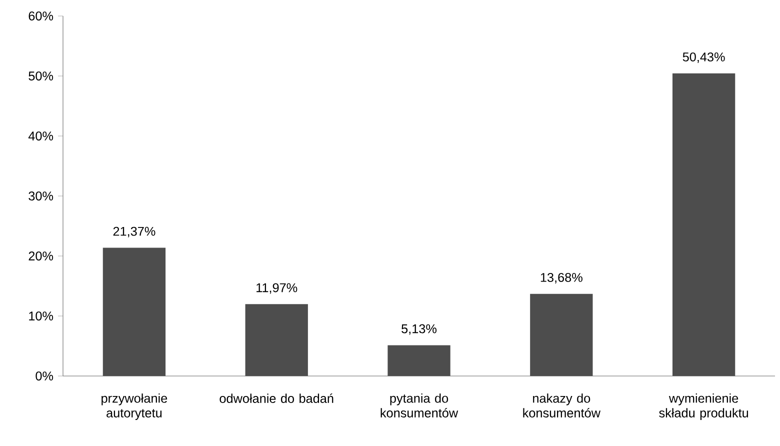 This screenshot has height=446, width=780. I want to click on x-tick-label: wymienienie składu produktu, so click(703, 406).